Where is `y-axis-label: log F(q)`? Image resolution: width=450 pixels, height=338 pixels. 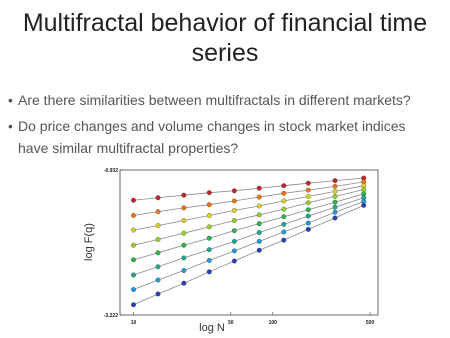 y-axis-label: log F(q) is located at coordinates (89, 242).